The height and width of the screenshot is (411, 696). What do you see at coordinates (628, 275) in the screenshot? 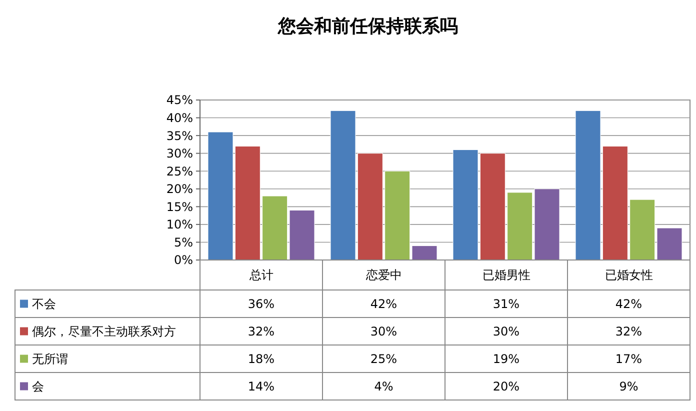
I see `x-tick-label: 已婚女性` at bounding box center [628, 275].